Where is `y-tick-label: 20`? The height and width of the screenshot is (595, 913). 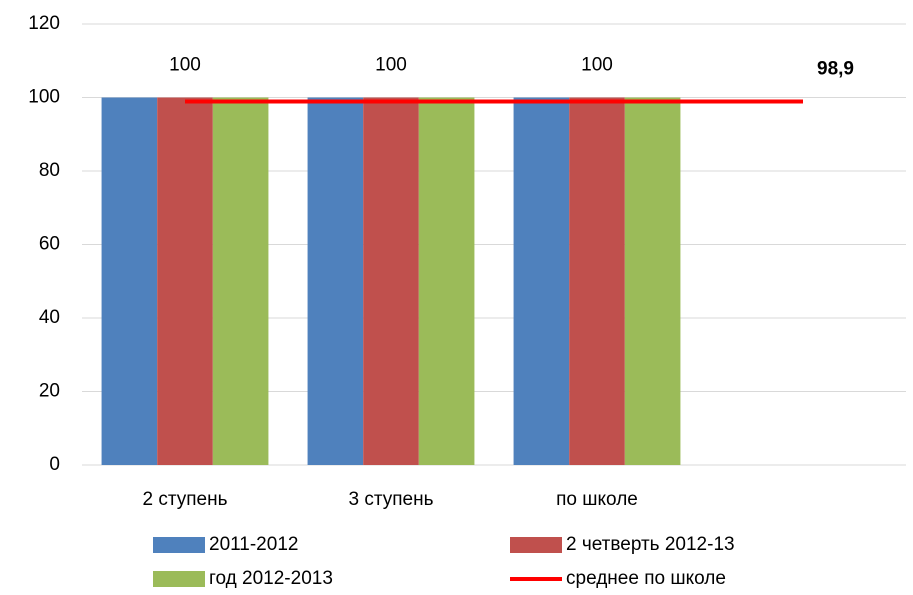
y-tick-label: 20 is located at coordinates (49, 391).